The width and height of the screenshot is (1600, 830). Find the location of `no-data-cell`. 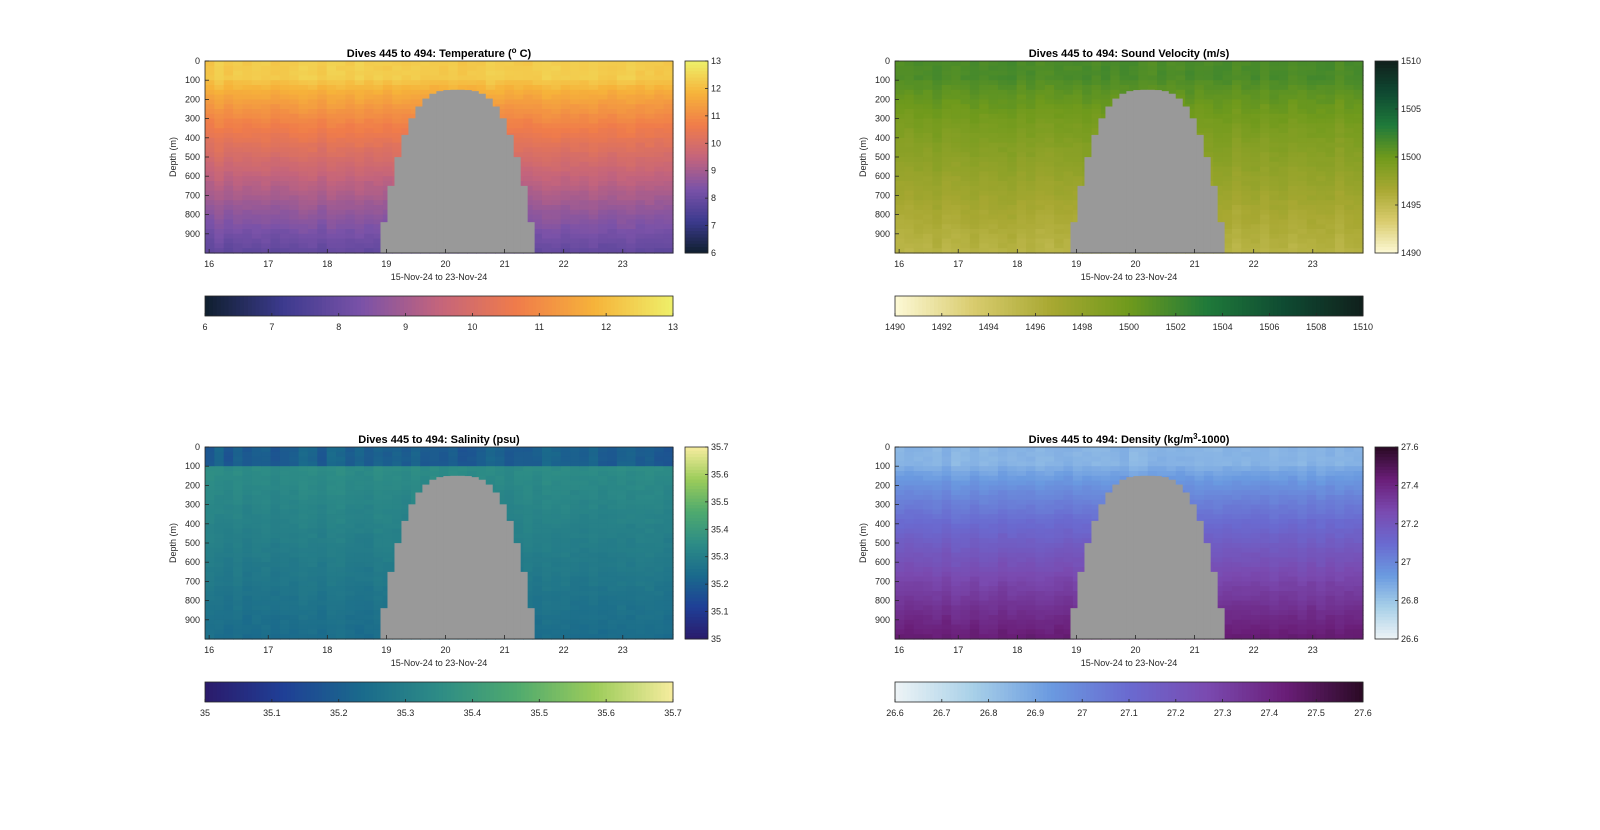

no-data-cell is located at coordinates (1102, 185).